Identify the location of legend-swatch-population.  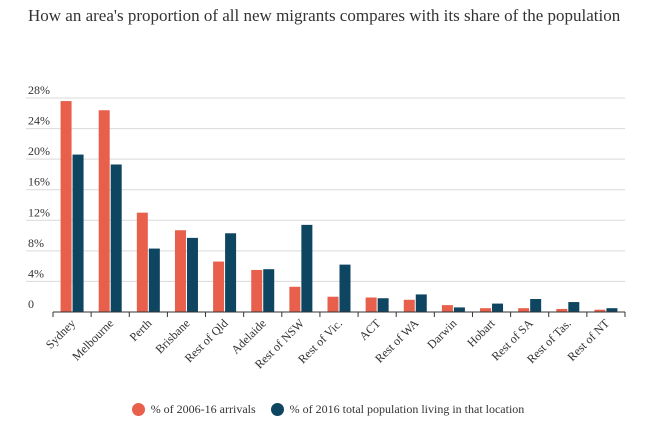
(277, 409).